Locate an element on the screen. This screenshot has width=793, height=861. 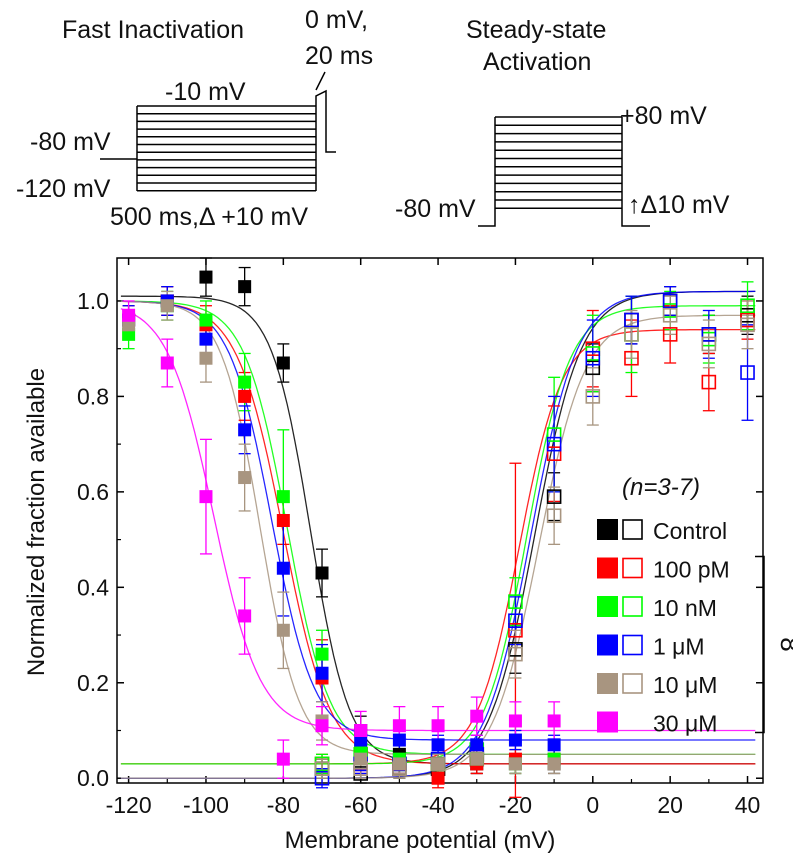
inactivation-step-info: 500 ms,Δ +10 mV is located at coordinates (209, 217).